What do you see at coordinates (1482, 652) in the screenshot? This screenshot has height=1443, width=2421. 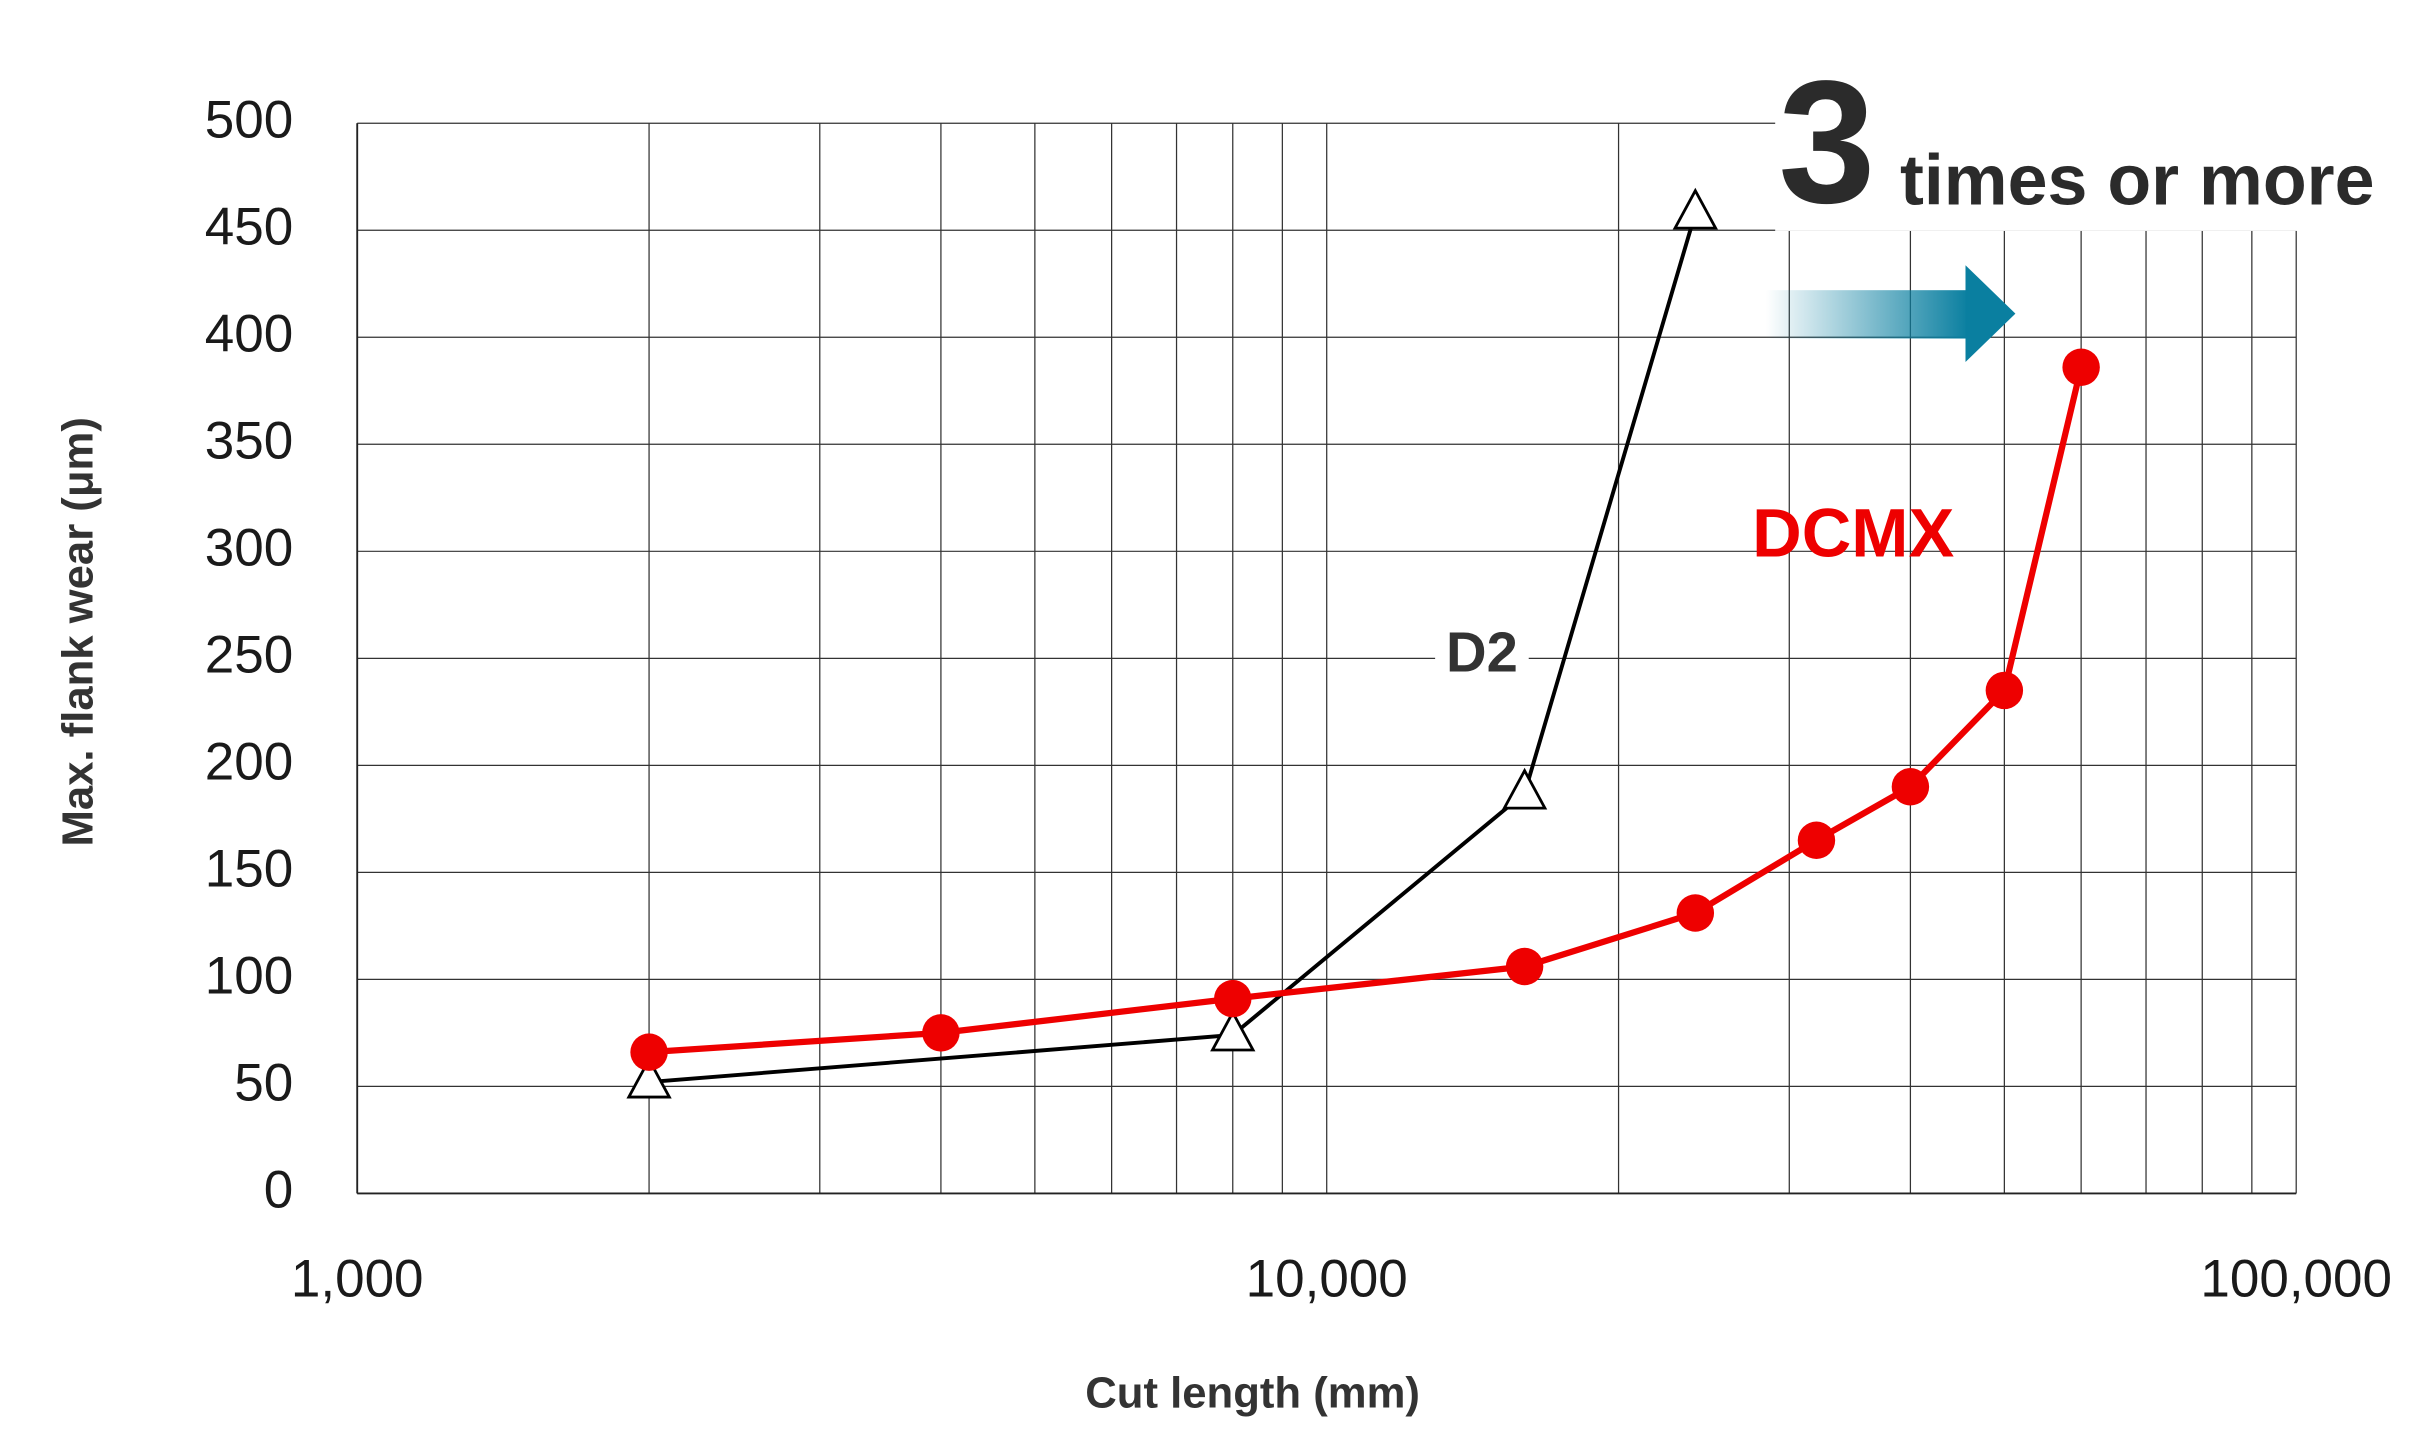 I see `series-label: D2` at bounding box center [1482, 652].